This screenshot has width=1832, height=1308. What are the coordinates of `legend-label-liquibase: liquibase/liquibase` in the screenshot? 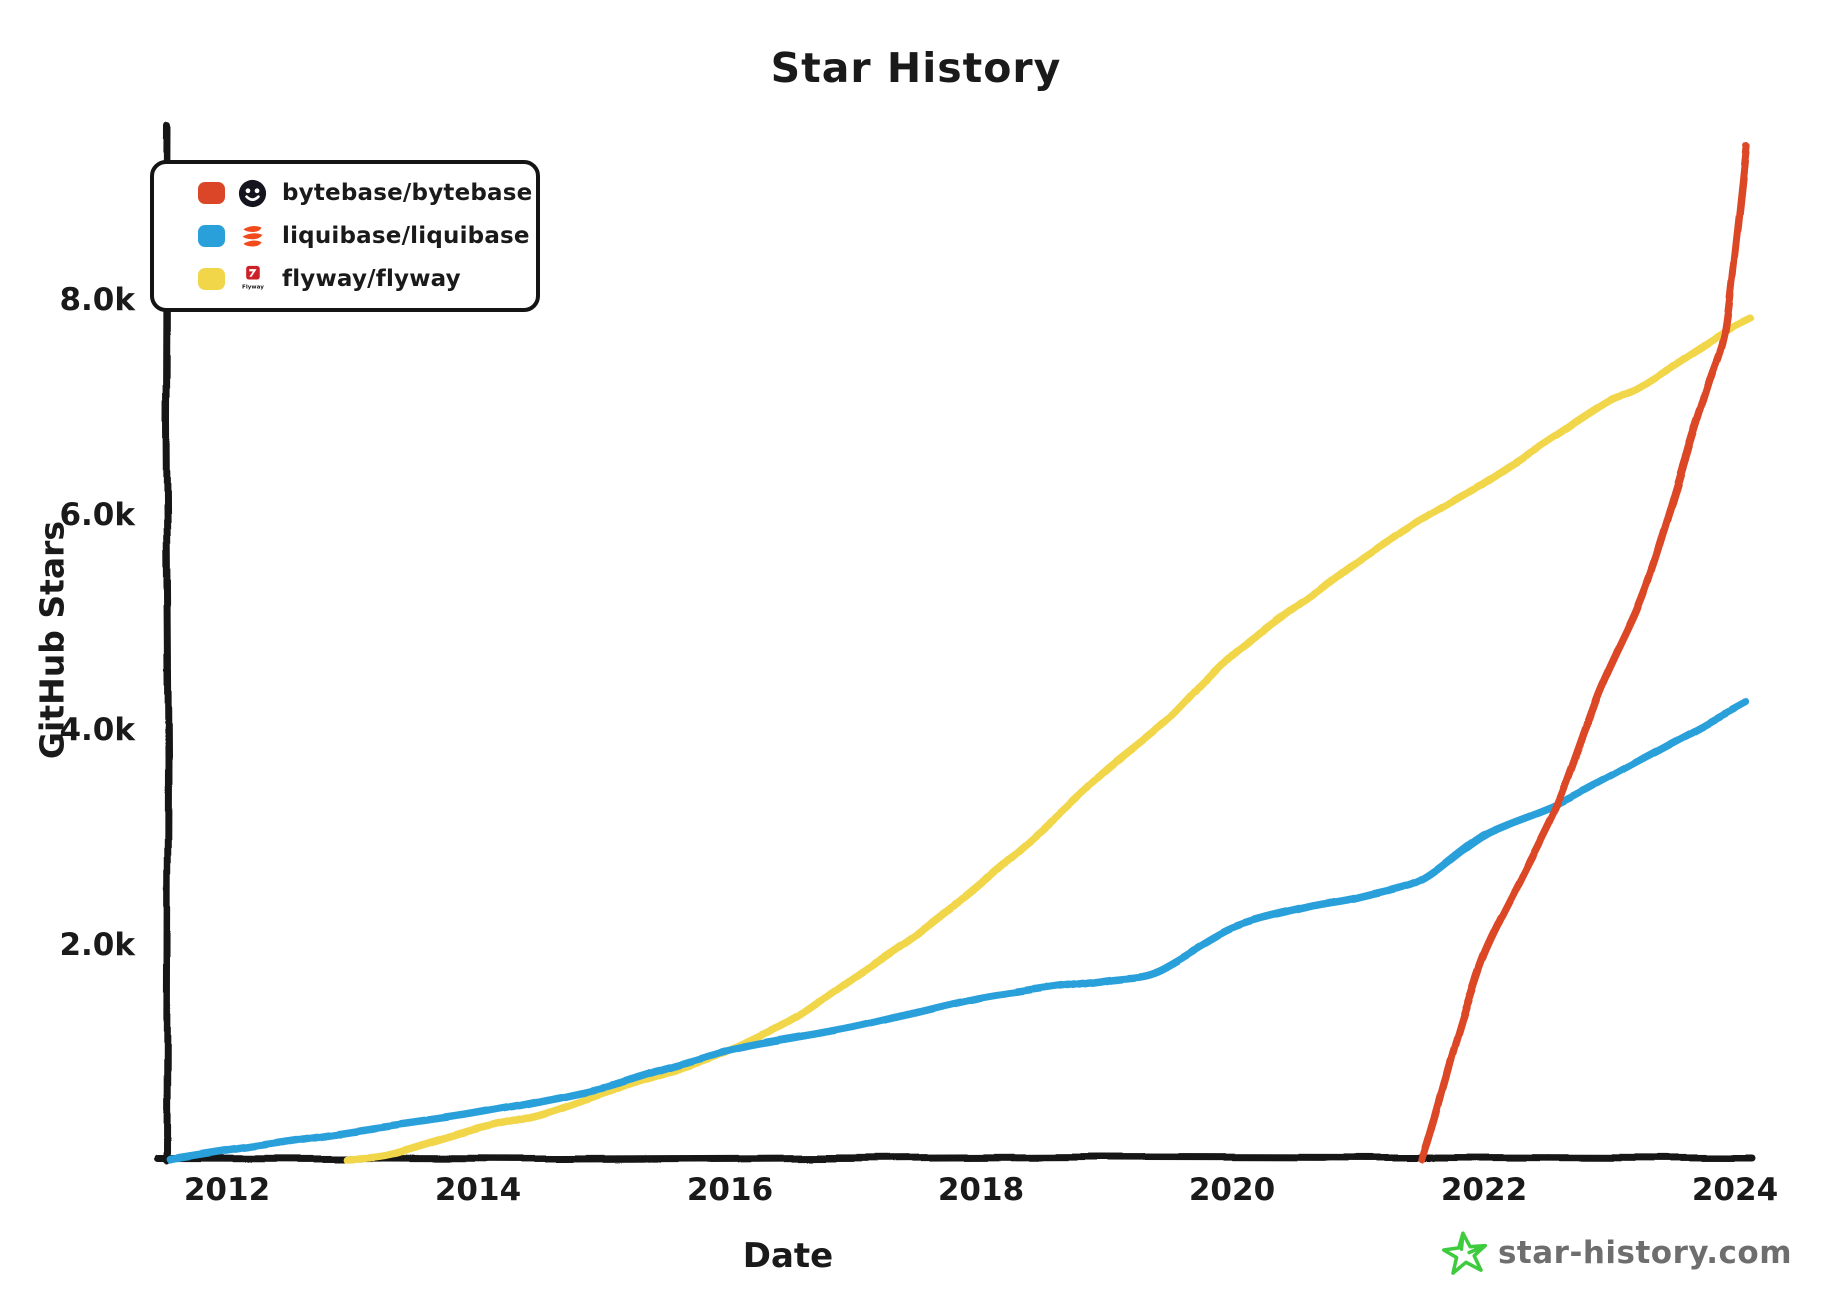 It's located at (406, 236).